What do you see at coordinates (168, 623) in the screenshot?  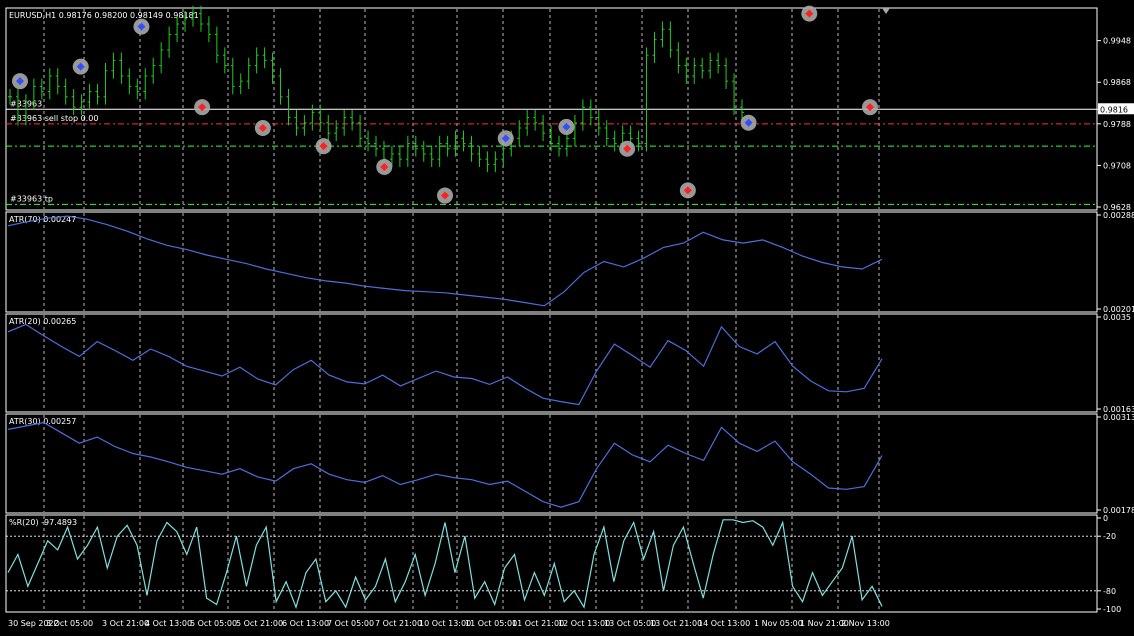 I see `x-tick-label: 4 Oct 13:00` at bounding box center [168, 623].